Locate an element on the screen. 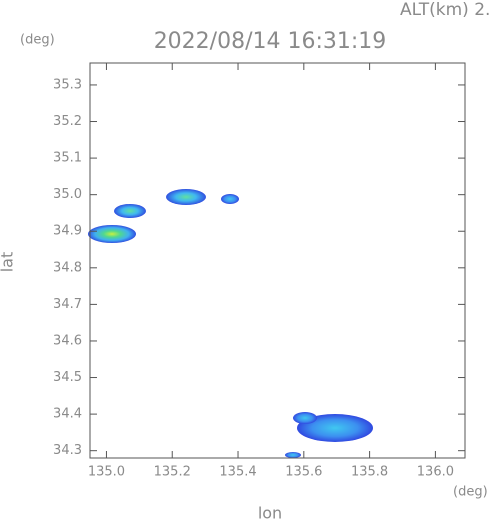 The height and width of the screenshot is (521, 491). x-tick-label: 135.2 is located at coordinates (172, 472).